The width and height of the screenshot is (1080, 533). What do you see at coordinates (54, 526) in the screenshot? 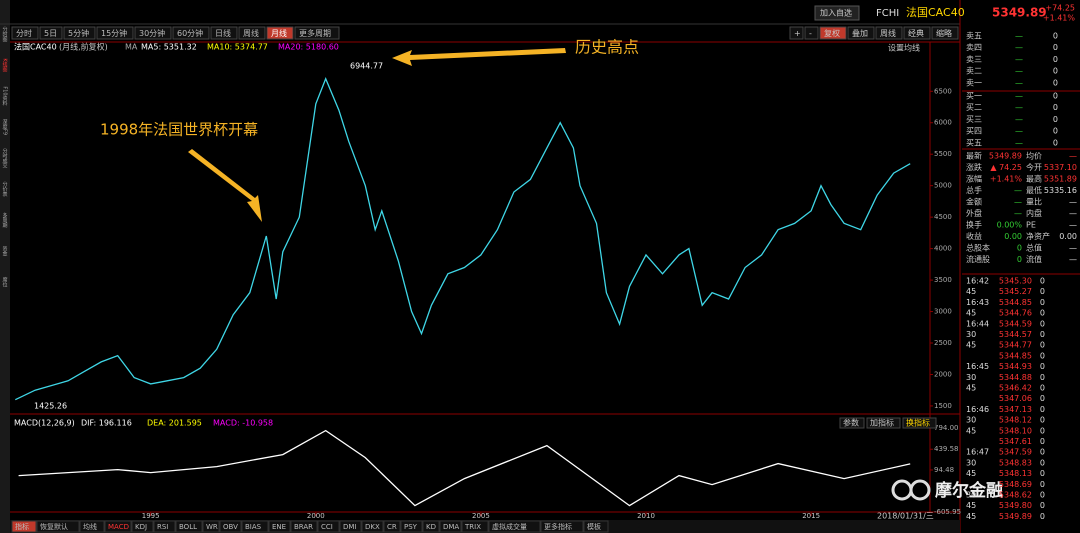
I see `indicator-tab-label: 恢复默认` at bounding box center [54, 526].